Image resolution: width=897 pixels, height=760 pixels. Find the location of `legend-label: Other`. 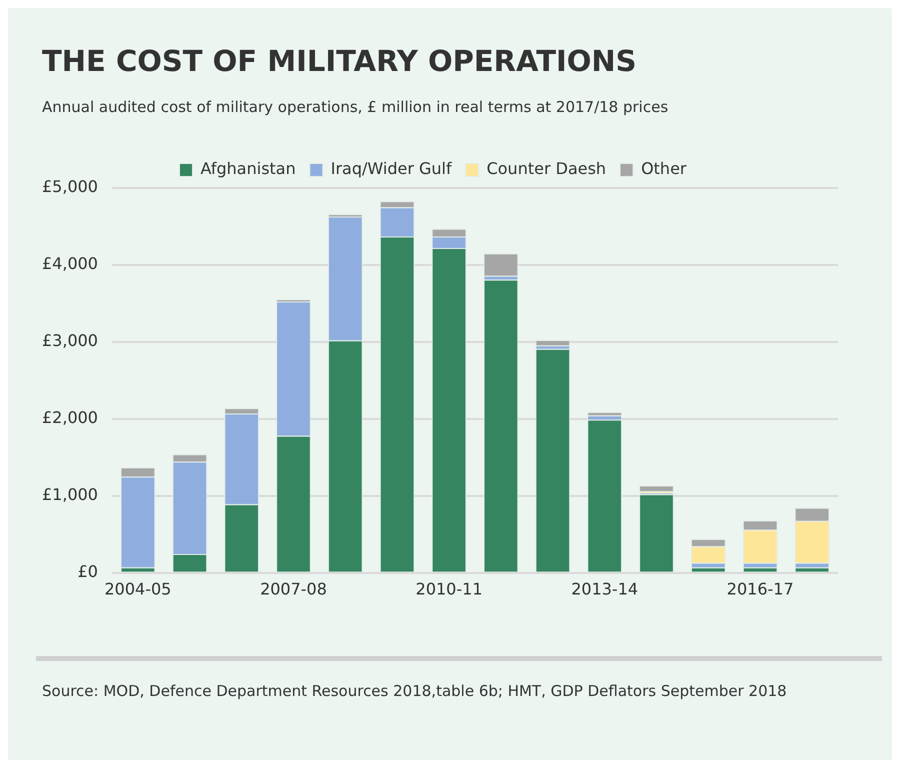

legend-label: Other is located at coordinates (664, 168).